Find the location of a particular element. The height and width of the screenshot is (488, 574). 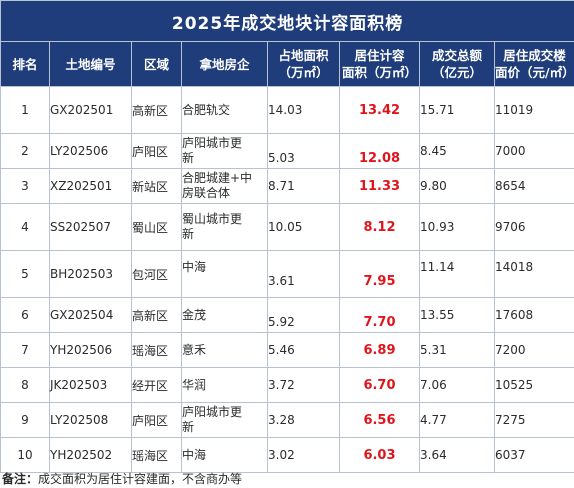

developer-cell: 金茂 is located at coordinates (224, 315).